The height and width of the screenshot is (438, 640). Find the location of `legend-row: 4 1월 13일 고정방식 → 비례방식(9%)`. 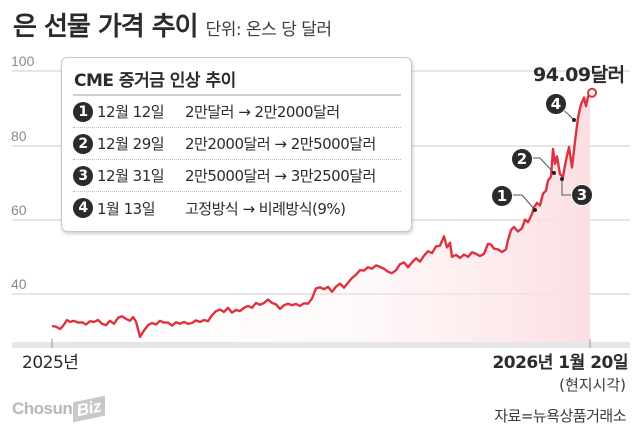

legend-row: 4 1월 13일 고정방식 → 비례방식(9%) is located at coordinates (237, 208).